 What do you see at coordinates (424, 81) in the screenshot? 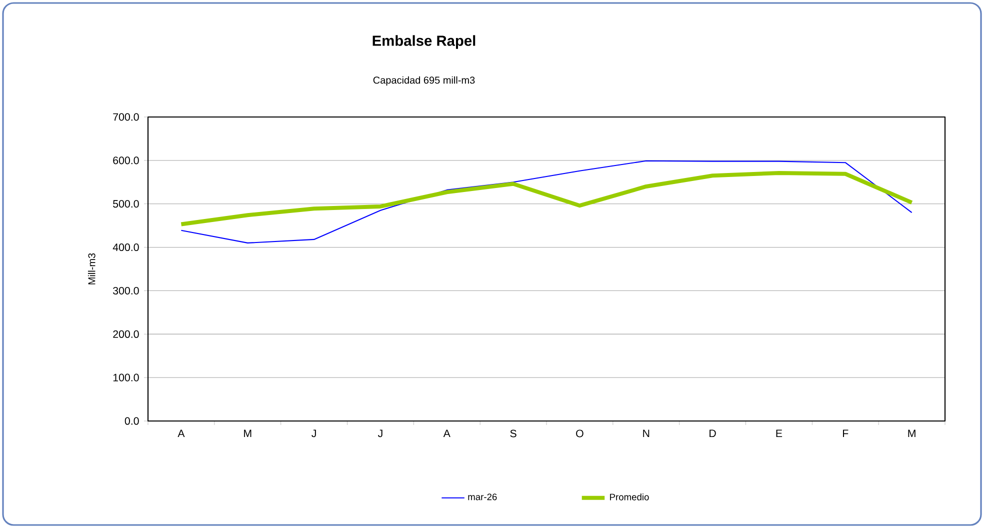
I see `chart-subtitle: Capacidad 695 mill-m3` at bounding box center [424, 81].